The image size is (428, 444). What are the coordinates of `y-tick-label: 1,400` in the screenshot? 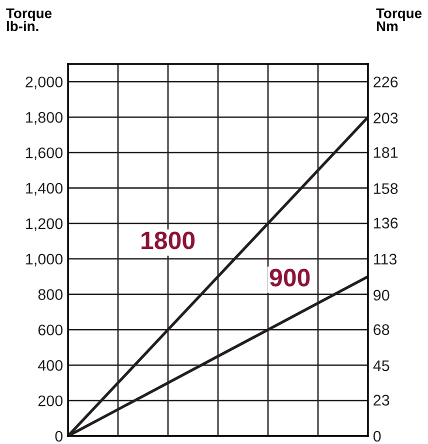 It's located at (44, 189).